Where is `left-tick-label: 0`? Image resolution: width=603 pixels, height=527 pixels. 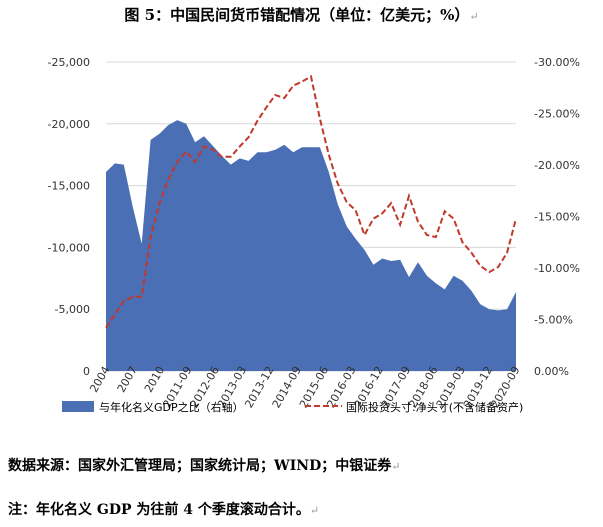
left-tick-label: 0 is located at coordinates (86, 371).